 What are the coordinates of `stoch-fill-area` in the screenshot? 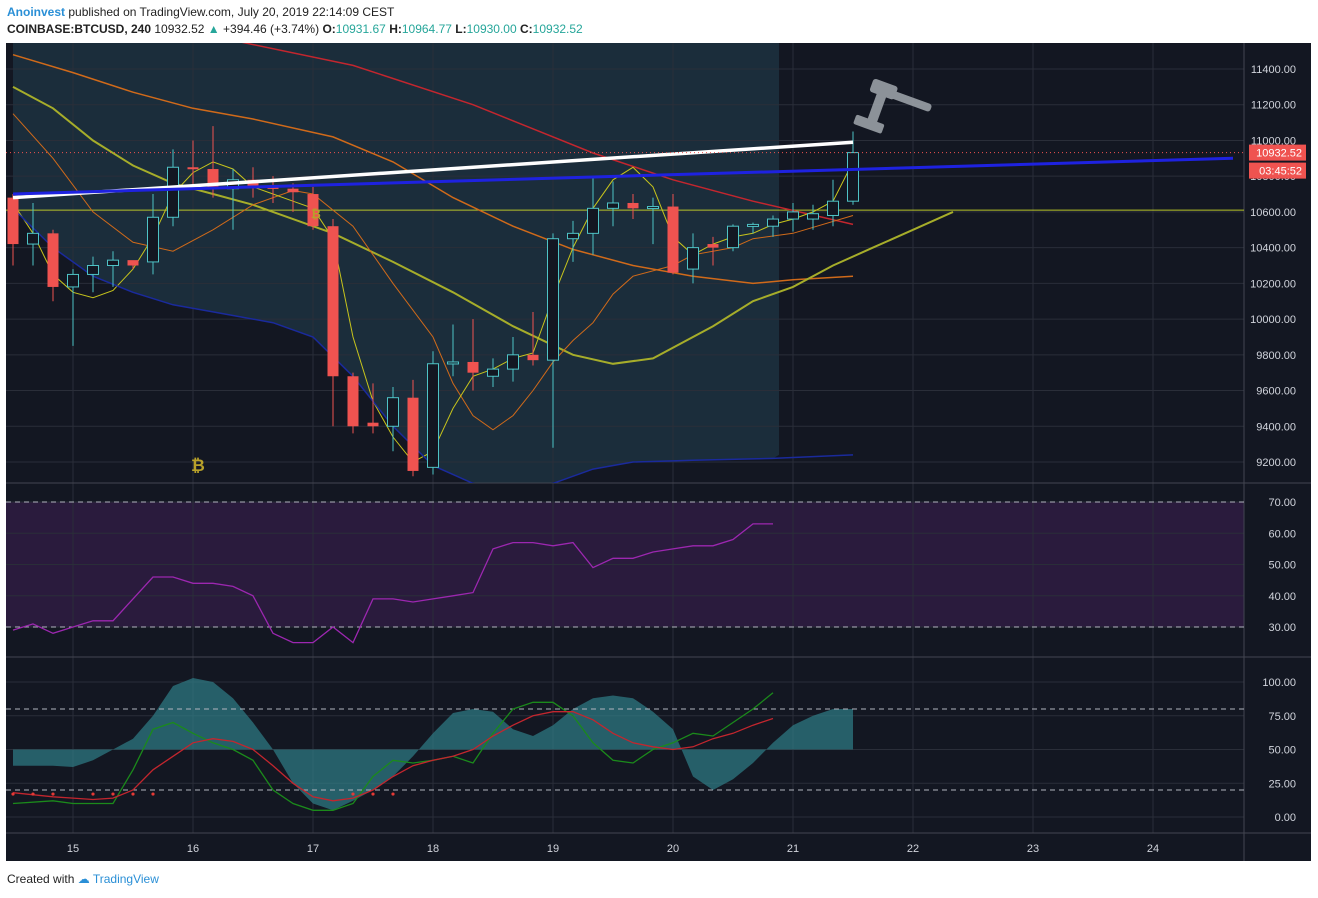 It's located at (433, 744).